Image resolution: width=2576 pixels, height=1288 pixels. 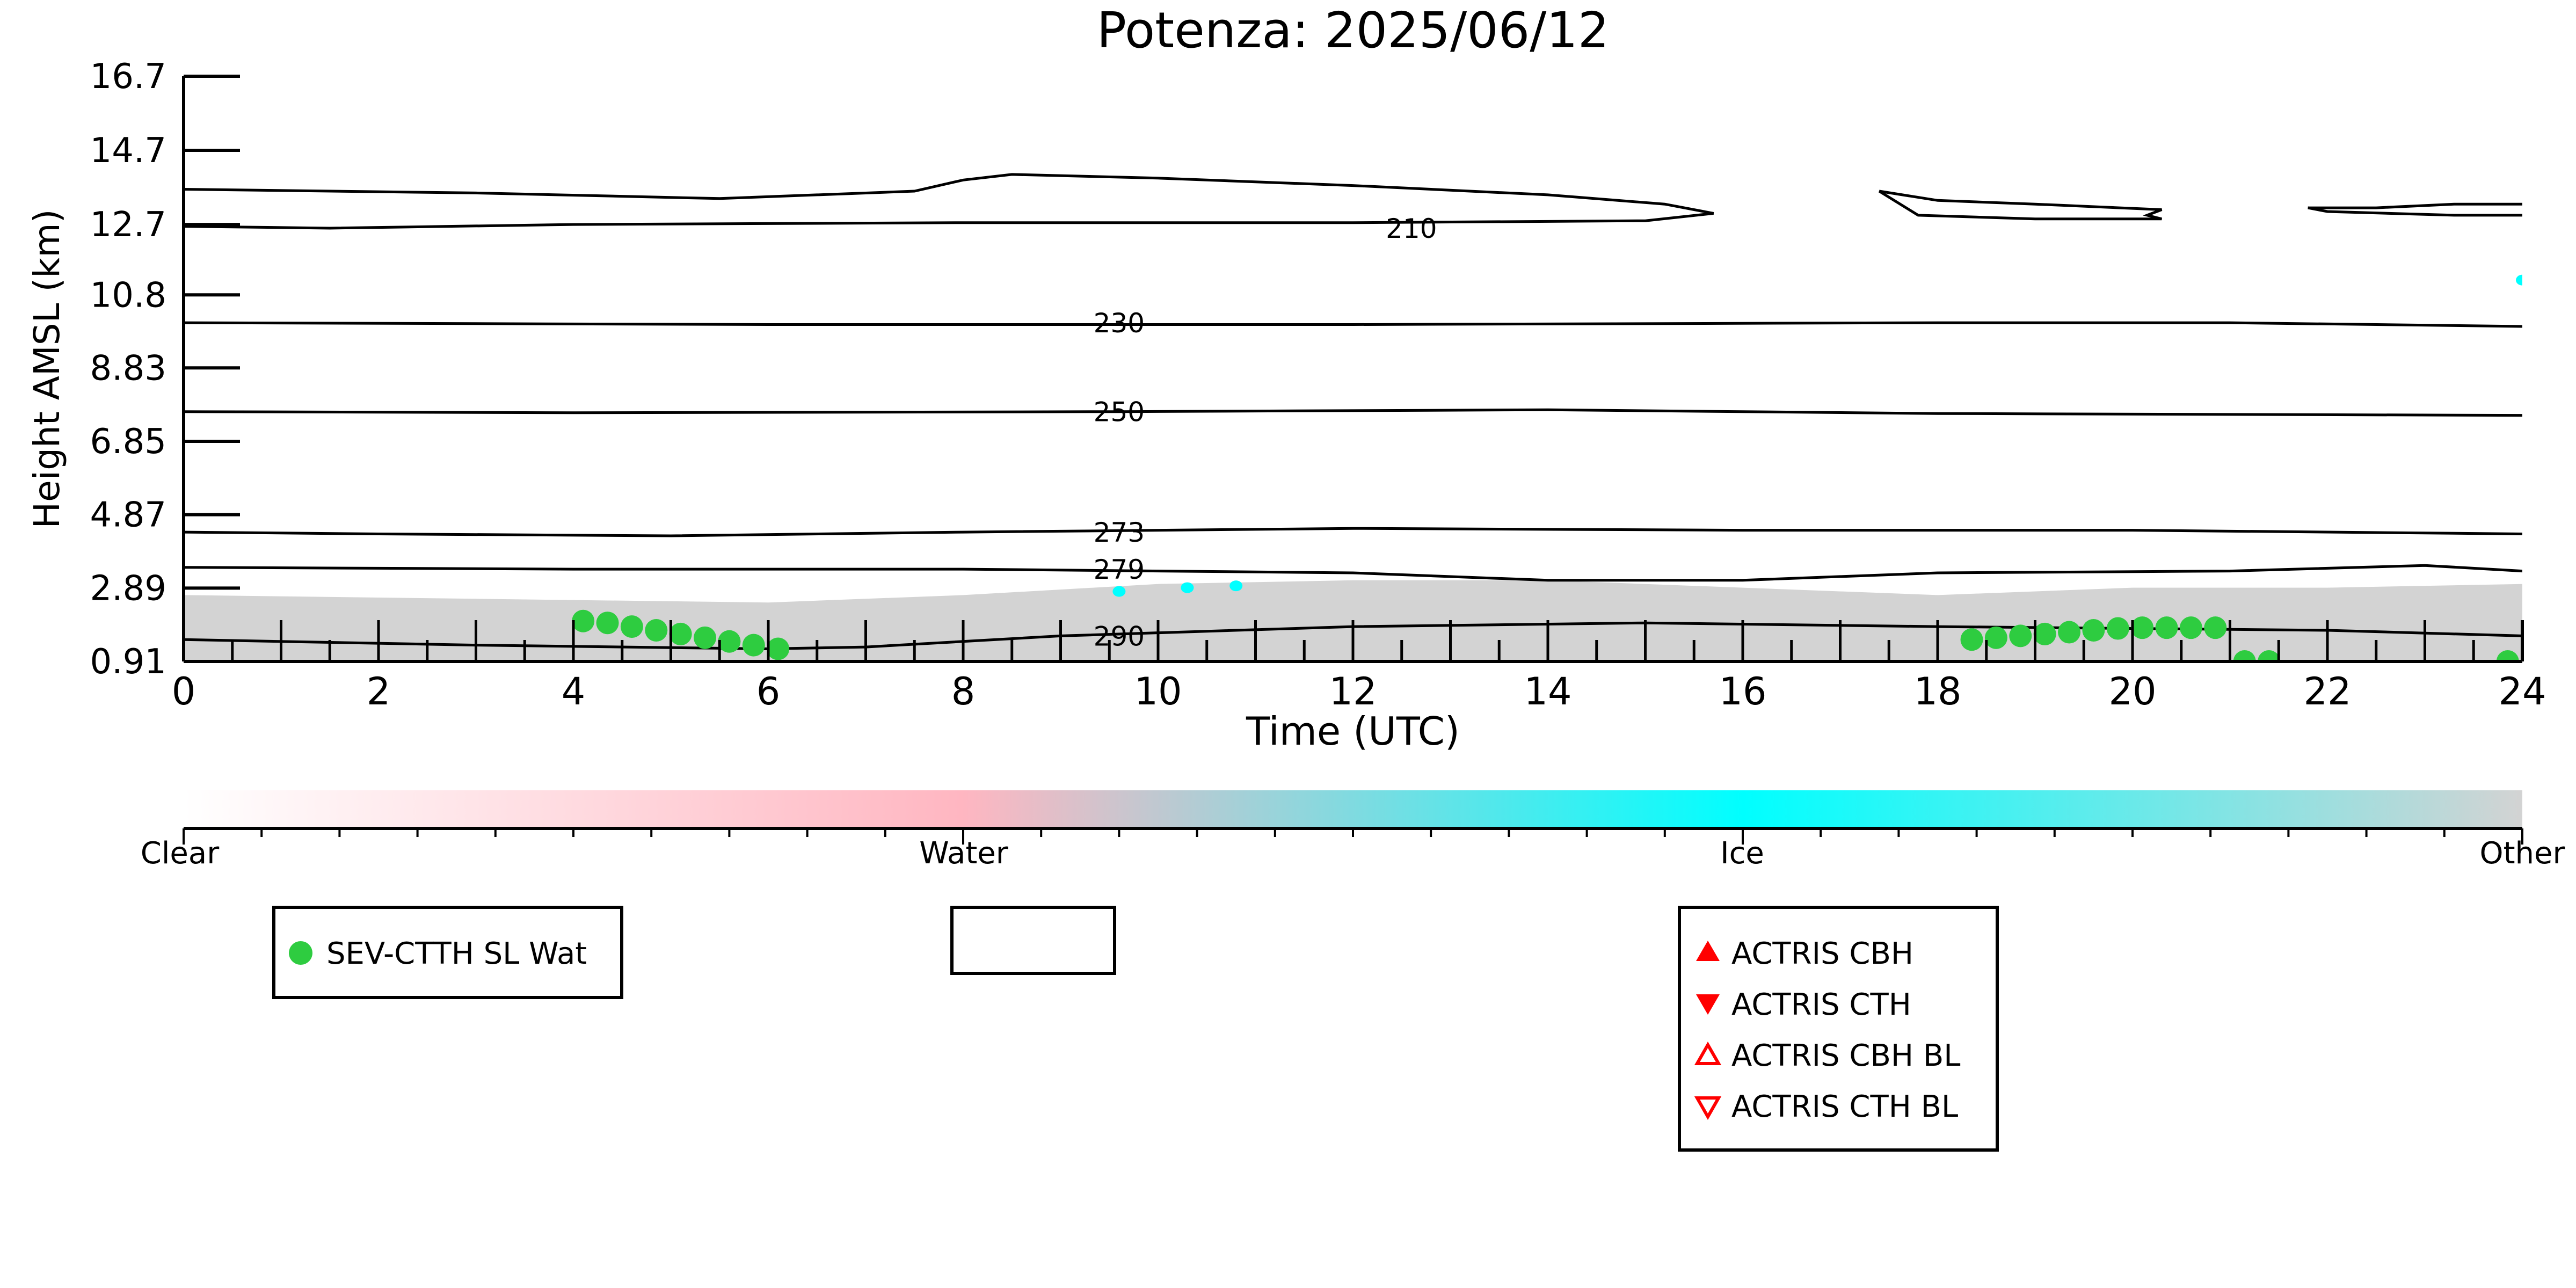 What do you see at coordinates (1359, 667) in the screenshot?
I see `x-ticks: 0 2 4 6 8 10 12 14 16 18 20 22 24` at bounding box center [1359, 667].